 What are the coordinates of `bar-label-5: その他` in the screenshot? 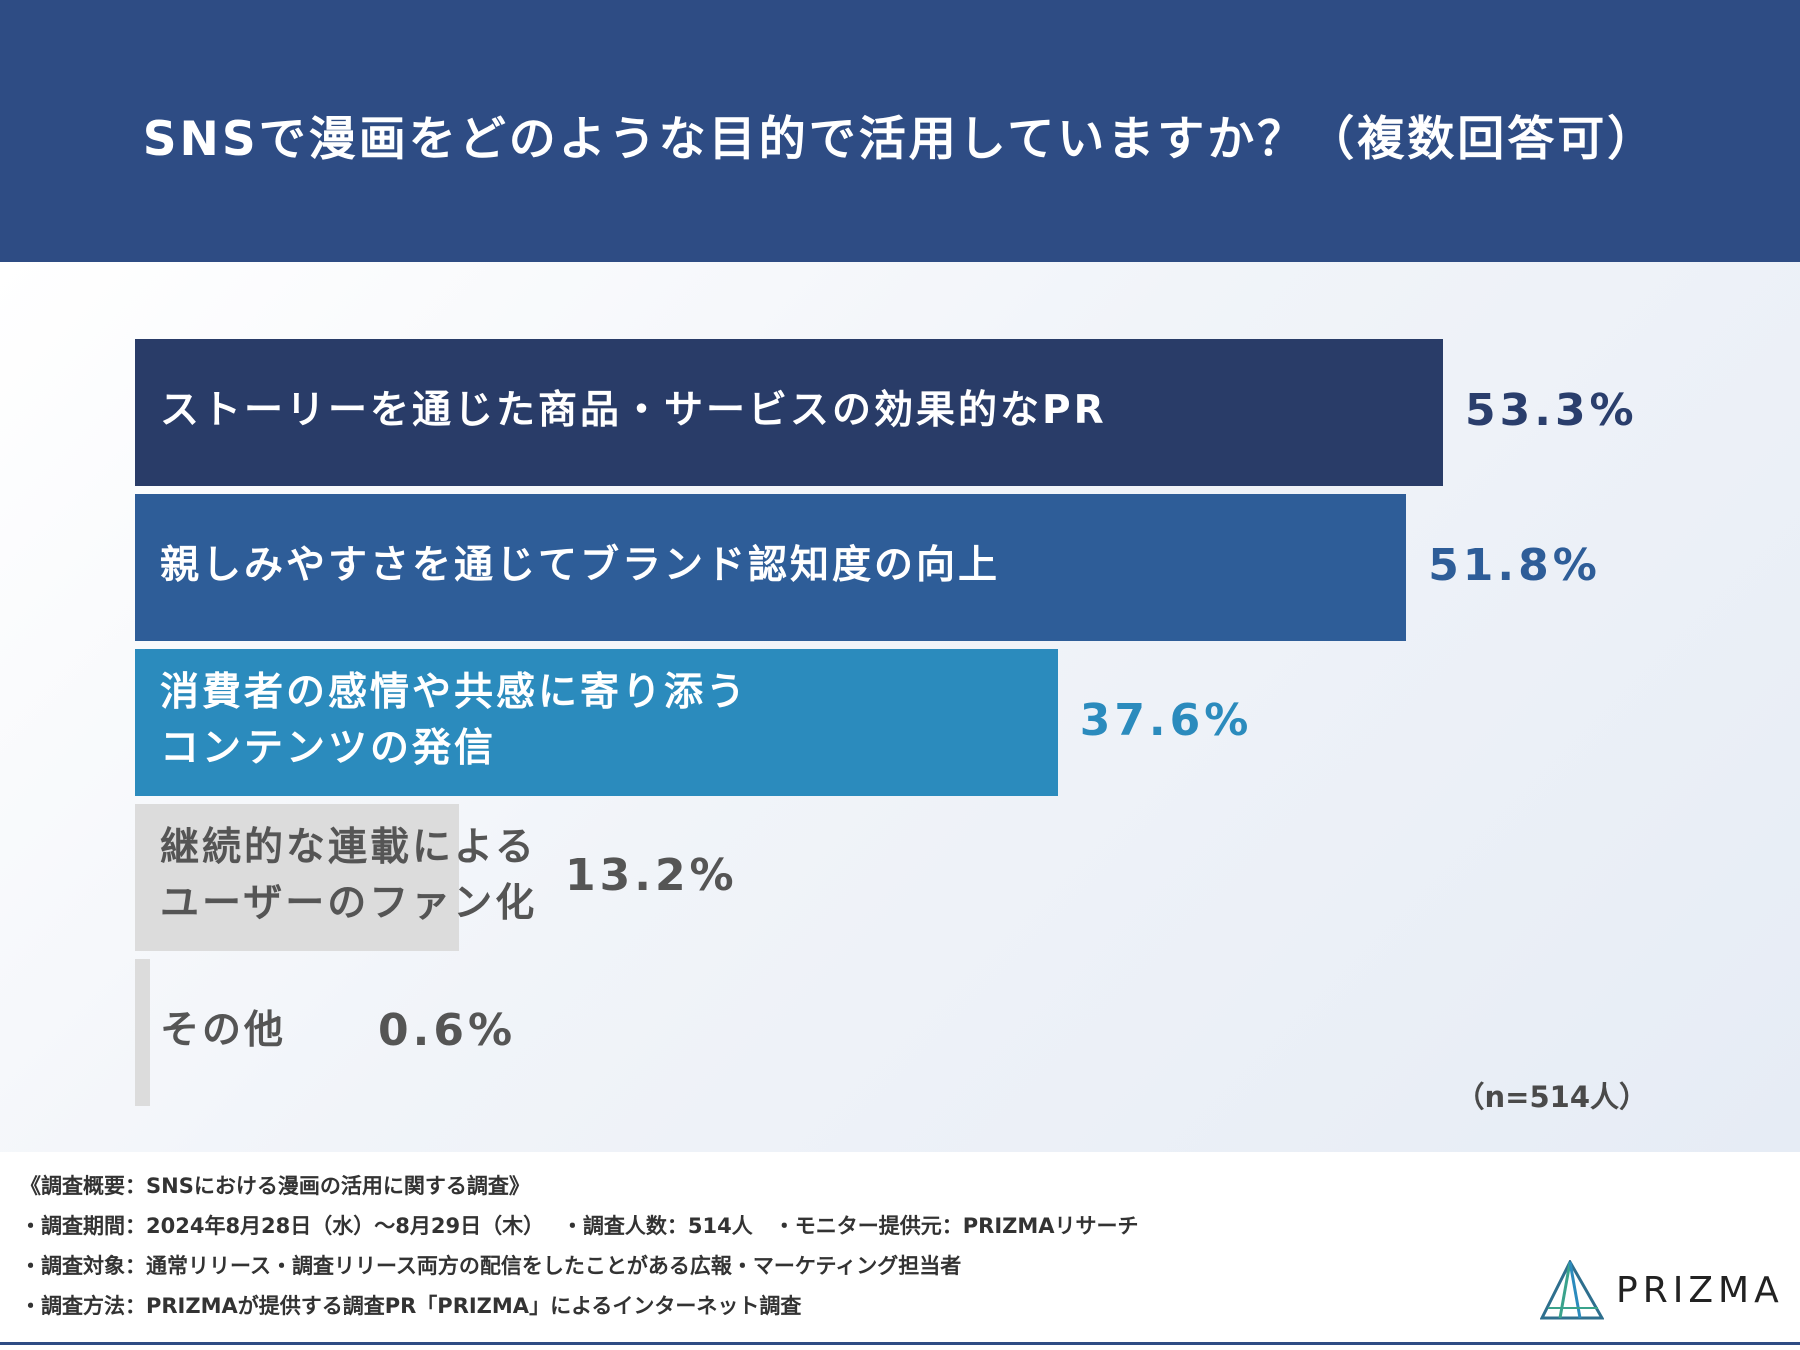 It's located at (223, 1030).